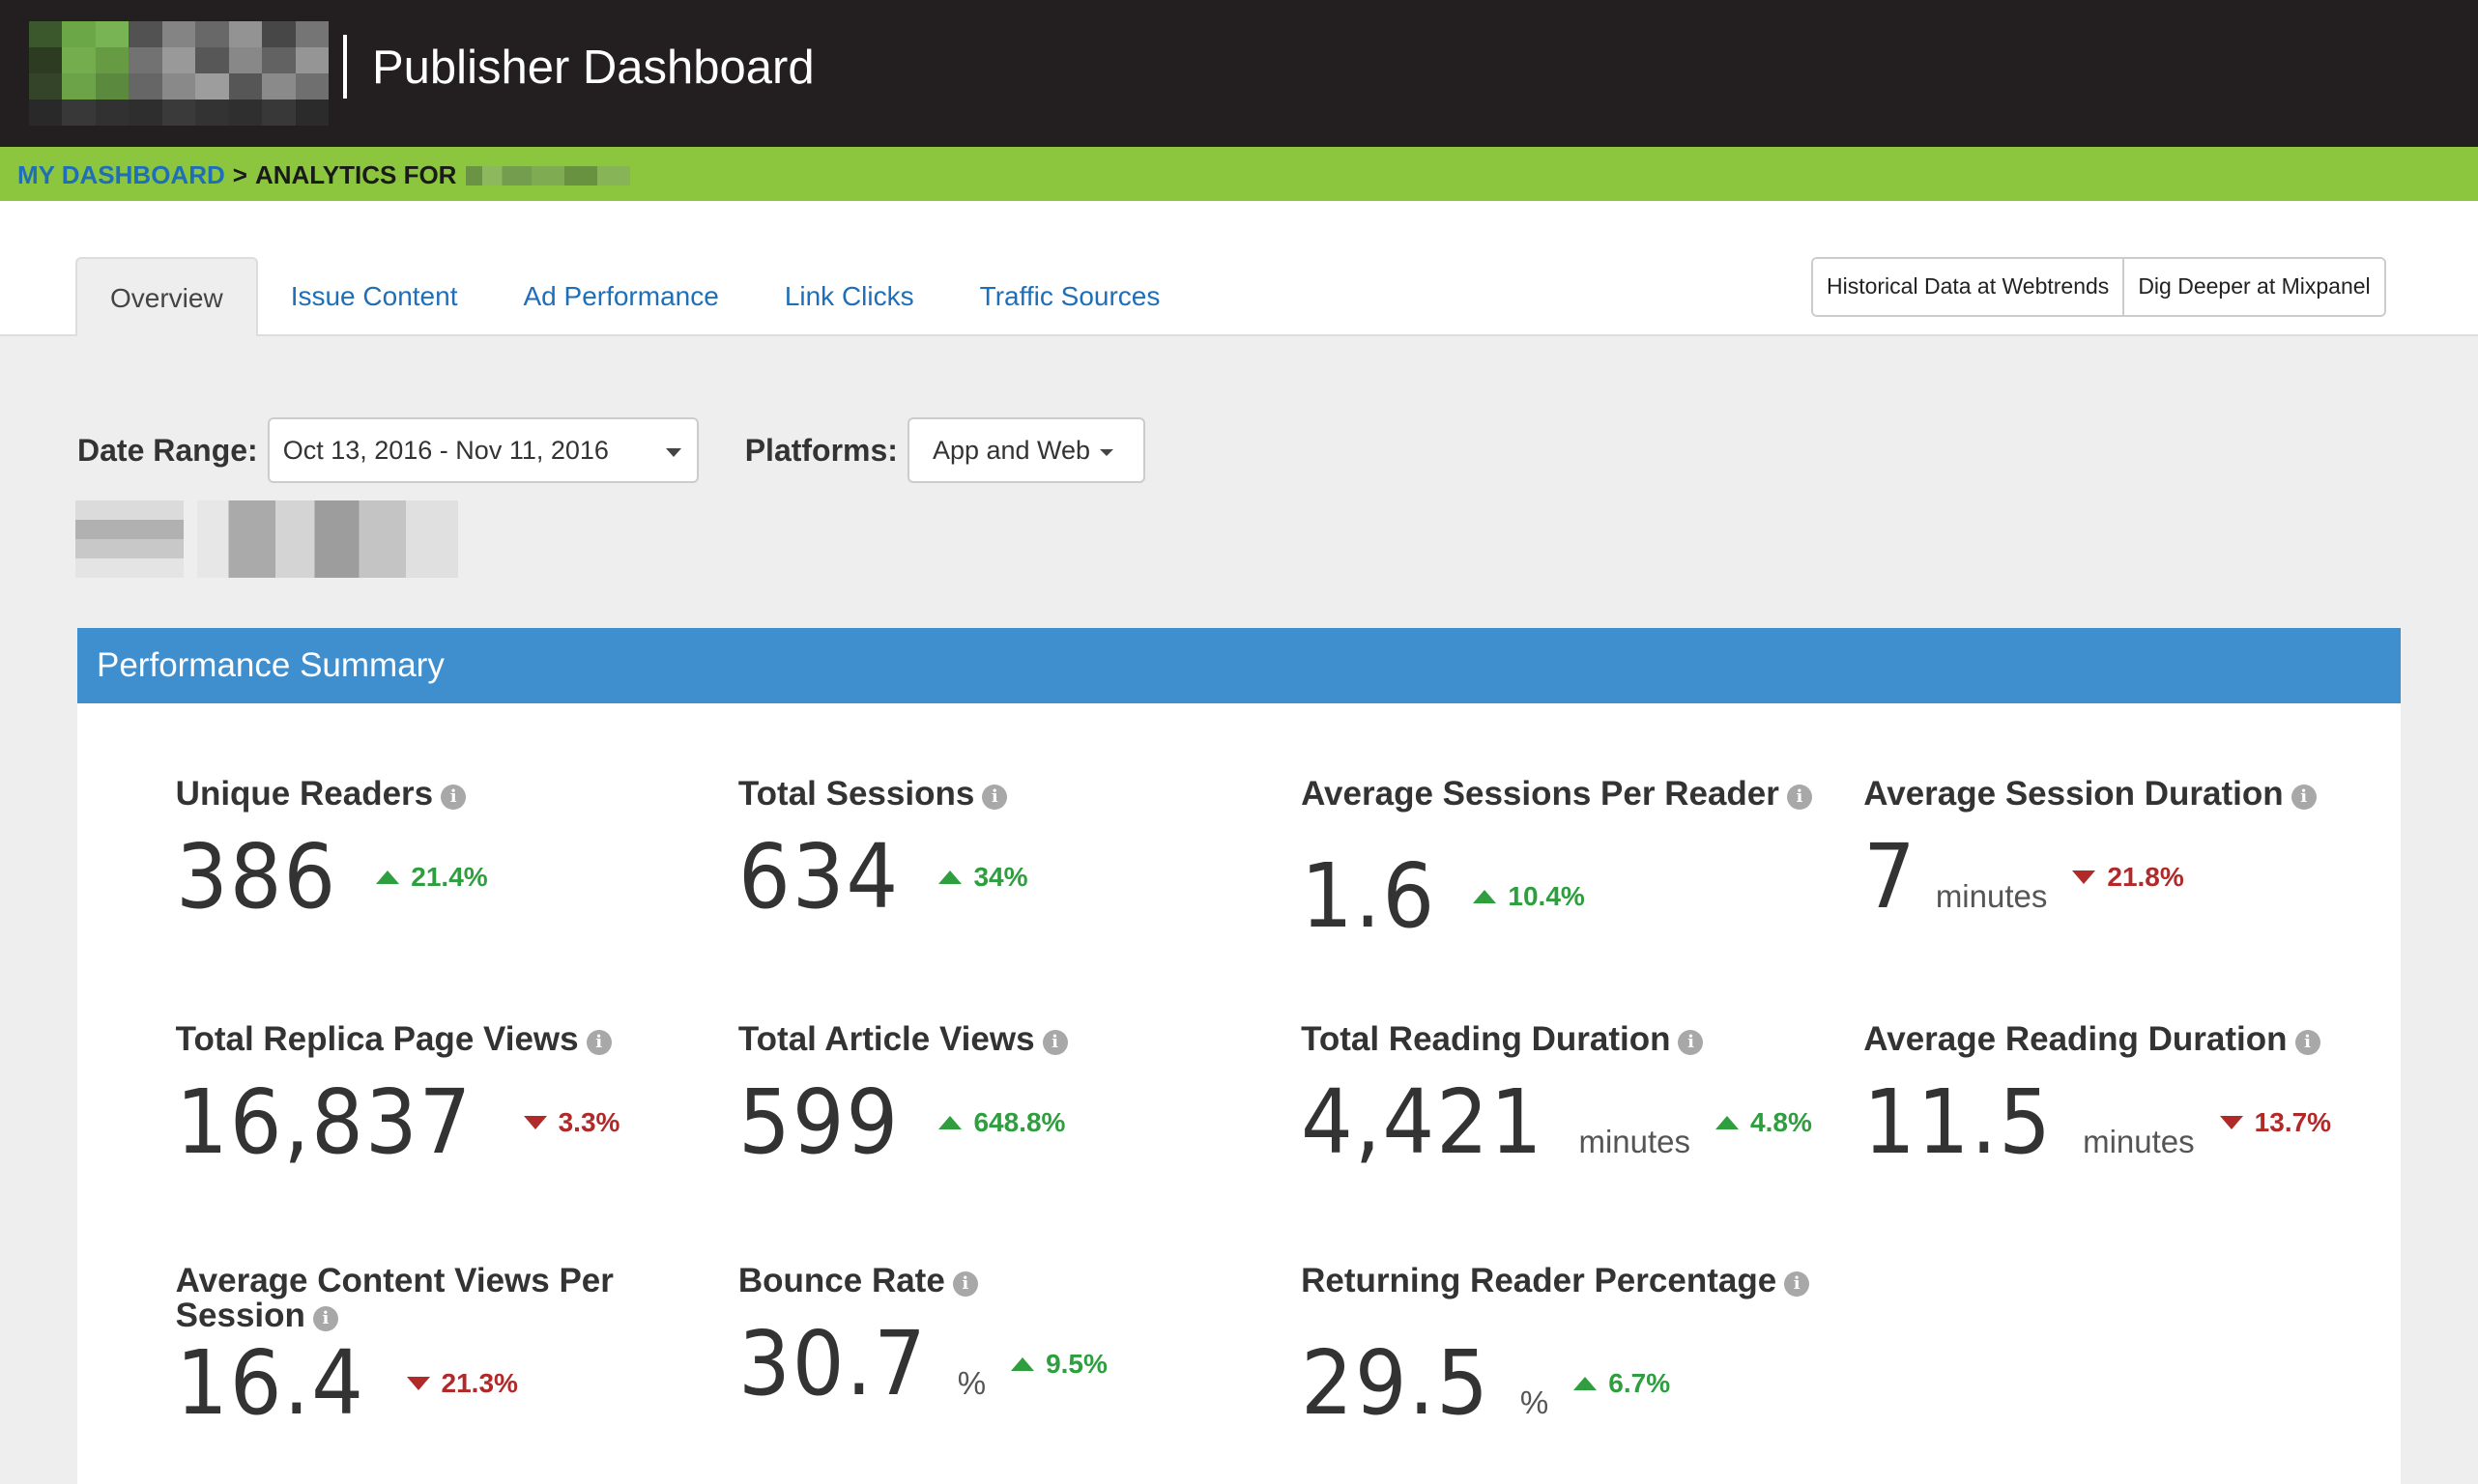 Image resolution: width=2478 pixels, height=1484 pixels. Describe the element at coordinates (1239, 174) in the screenshot. I see `breadcrumb-bar: MY DASHBOARD > ANALYTICS FOR` at that location.